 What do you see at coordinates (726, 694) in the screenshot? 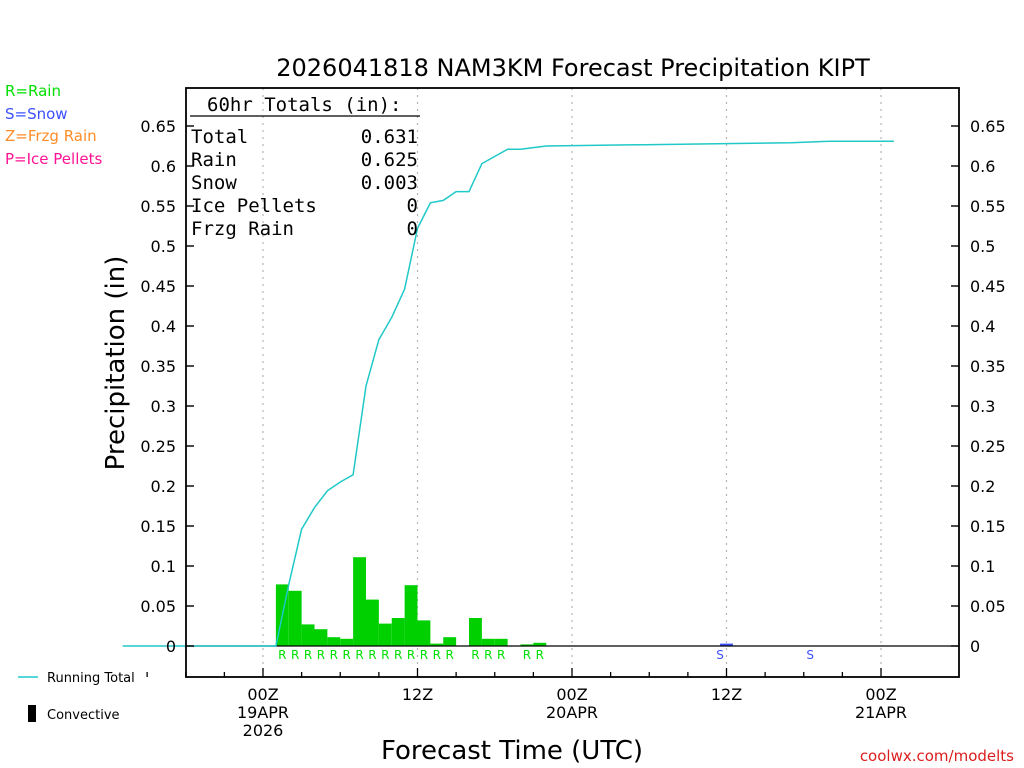
I see `x-tick-label: 12Z` at bounding box center [726, 694].